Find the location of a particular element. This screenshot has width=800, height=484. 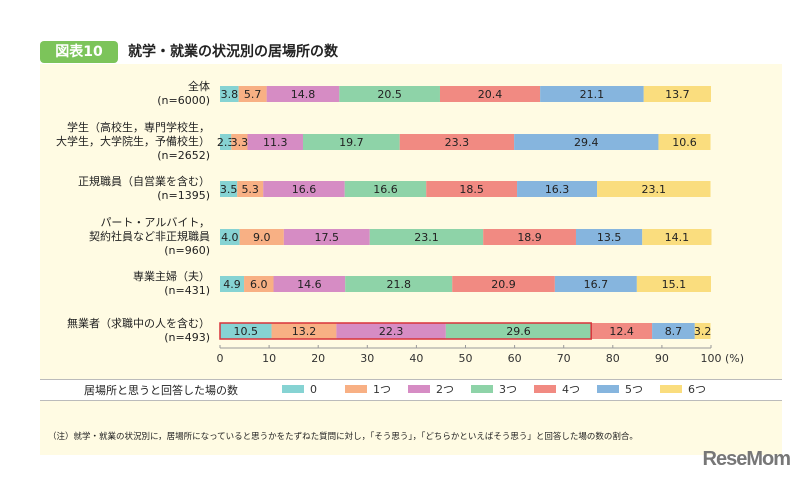

x-tick-label: 40 is located at coordinates (416, 358).